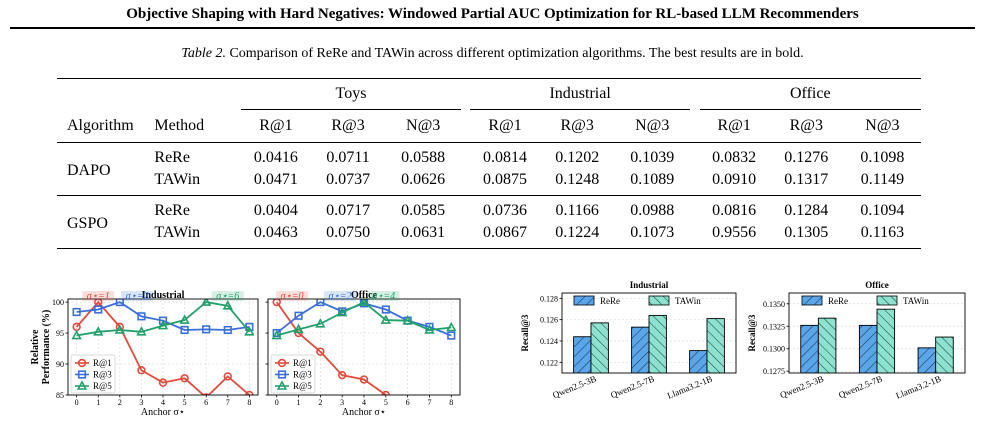 The width and height of the screenshot is (985, 427). Describe the element at coordinates (292, 296) in the screenshot. I see `anchor-annotation: σ⋆=0` at that location.